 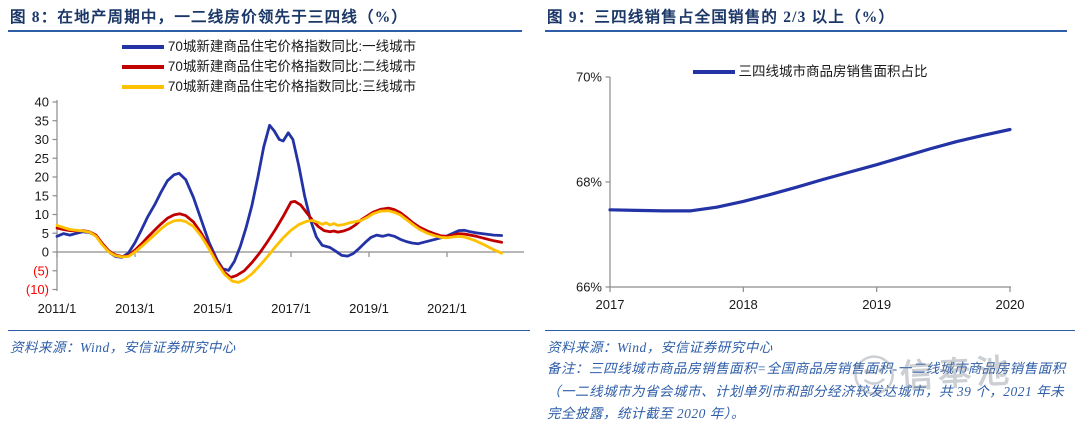 I want to click on svg-text: 15, so click(x=42, y=195).